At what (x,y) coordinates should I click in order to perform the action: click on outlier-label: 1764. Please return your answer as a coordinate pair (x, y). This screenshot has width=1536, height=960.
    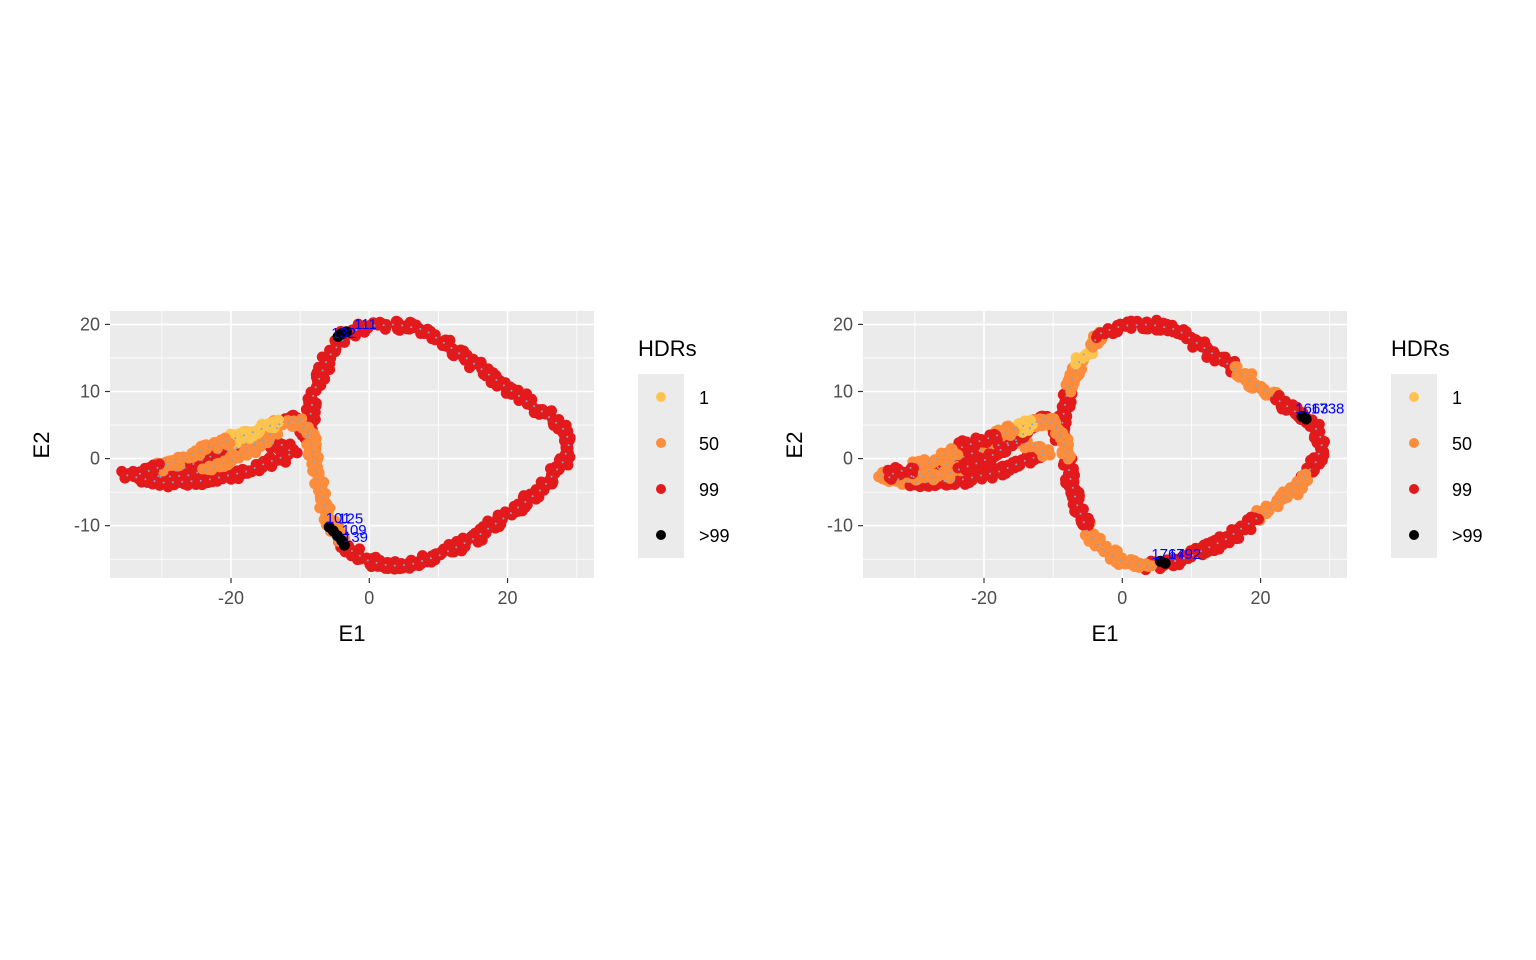
    Looking at the image, I should click on (1167, 554).